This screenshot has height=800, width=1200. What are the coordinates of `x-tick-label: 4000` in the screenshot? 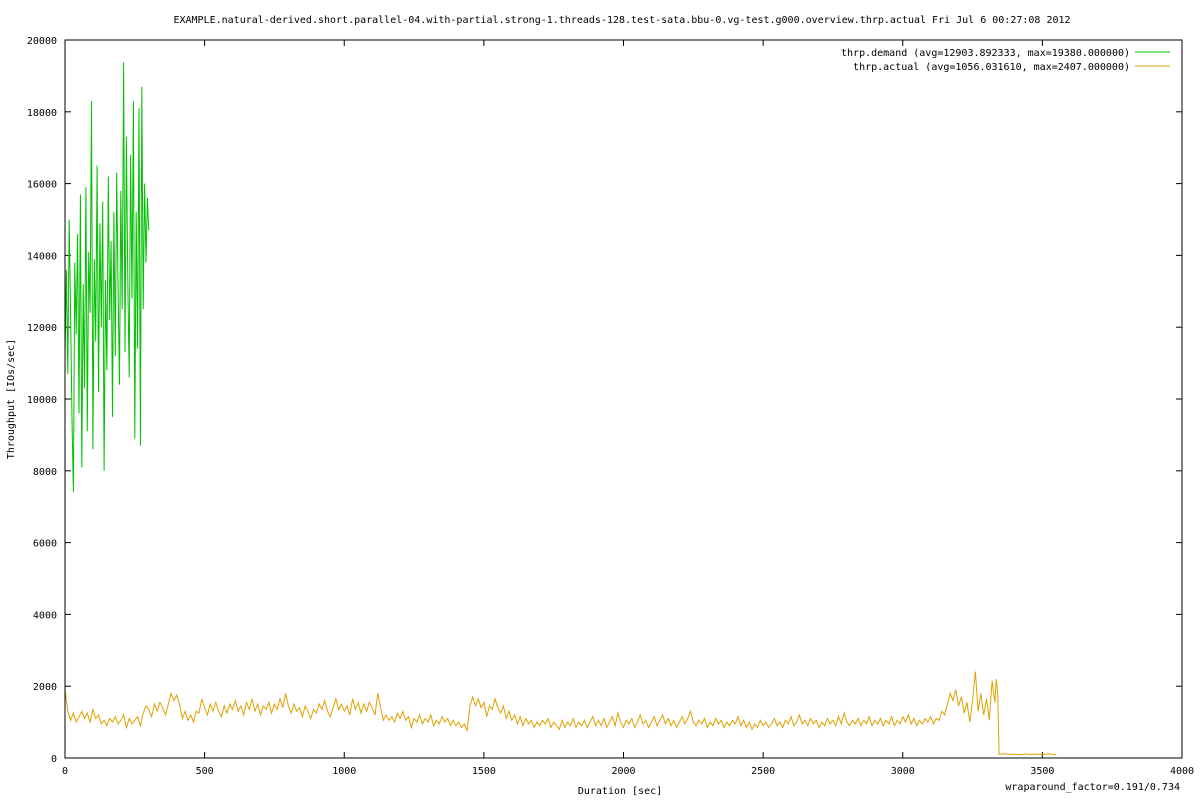 It's located at (1182, 771).